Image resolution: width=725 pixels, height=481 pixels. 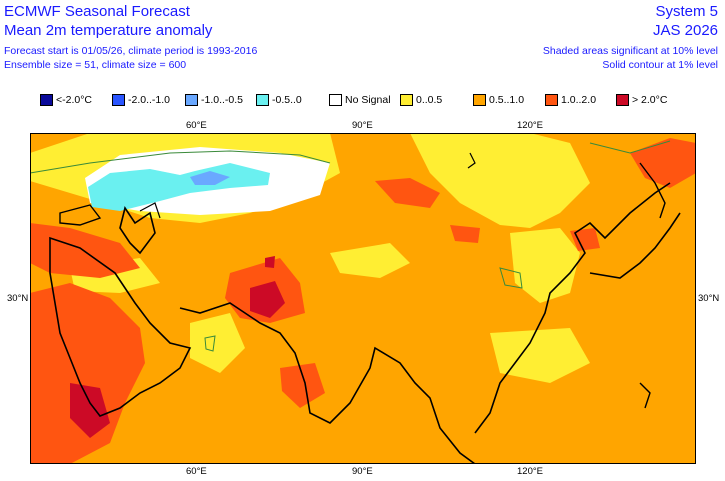 I want to click on lon-tick-top-90: 90°E, so click(x=362, y=125).